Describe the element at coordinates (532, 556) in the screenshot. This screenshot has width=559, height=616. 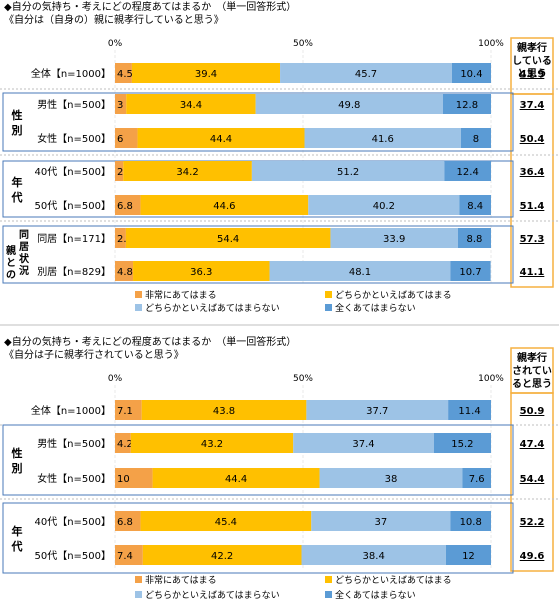
I see `summary-value: 49.6` at that location.